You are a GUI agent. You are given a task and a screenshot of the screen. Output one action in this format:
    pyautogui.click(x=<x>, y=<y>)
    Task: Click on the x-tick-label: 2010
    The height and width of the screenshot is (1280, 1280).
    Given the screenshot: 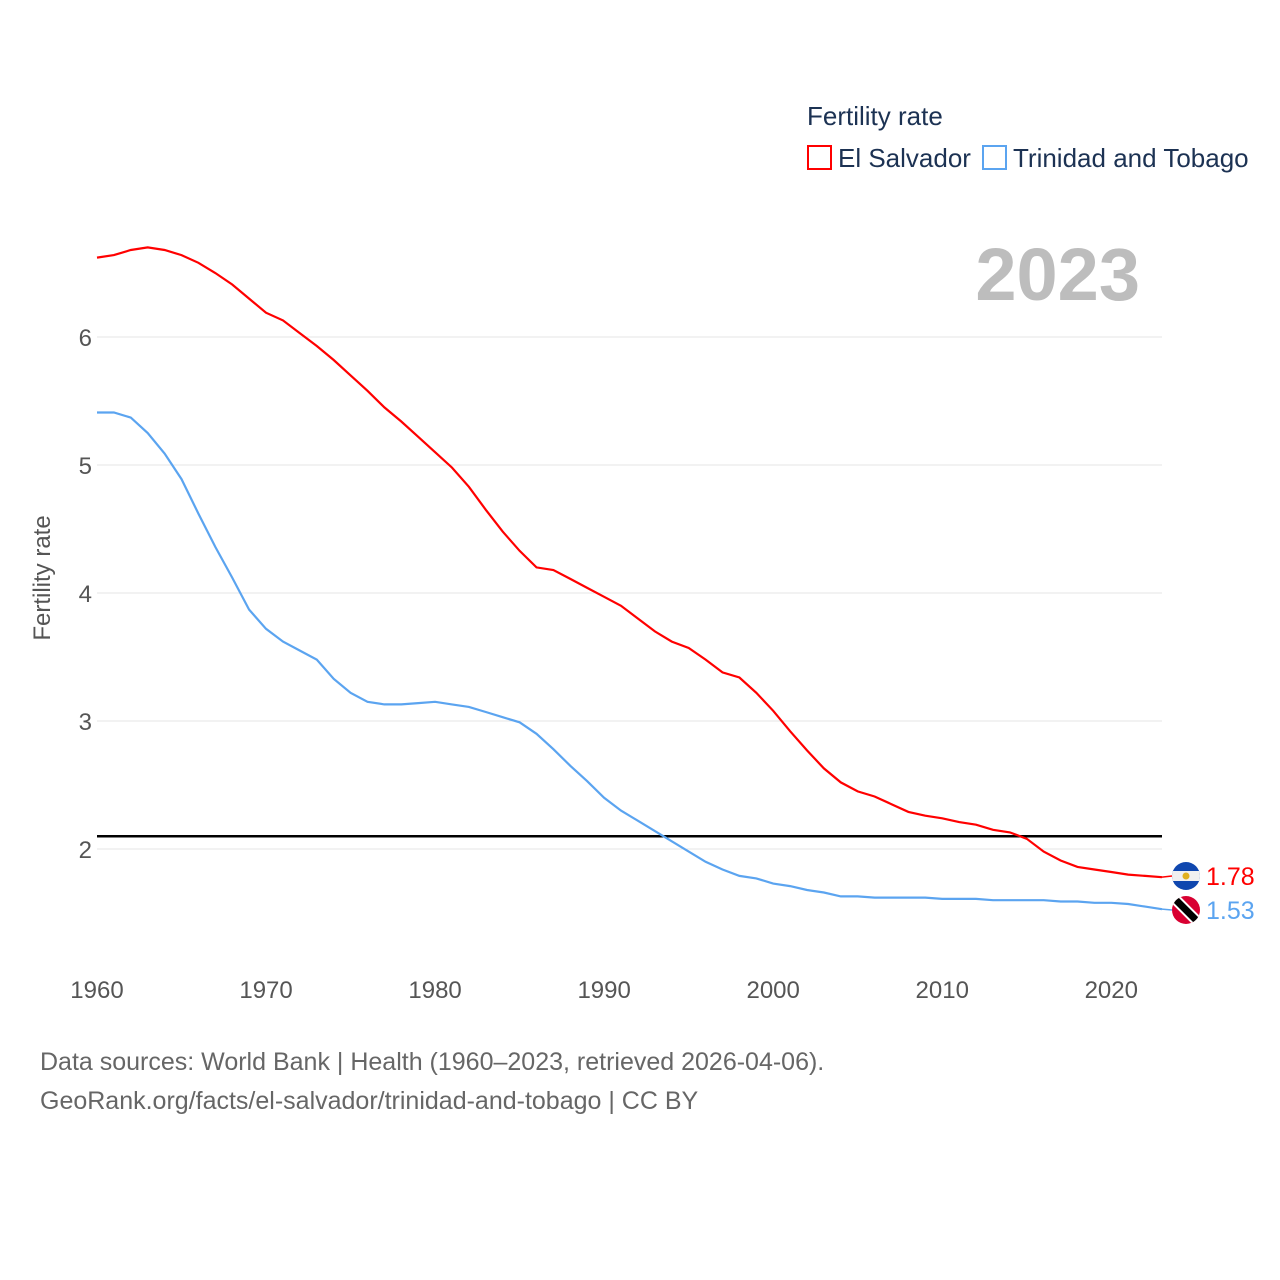 What is the action you would take?
    pyautogui.click(x=942, y=990)
    